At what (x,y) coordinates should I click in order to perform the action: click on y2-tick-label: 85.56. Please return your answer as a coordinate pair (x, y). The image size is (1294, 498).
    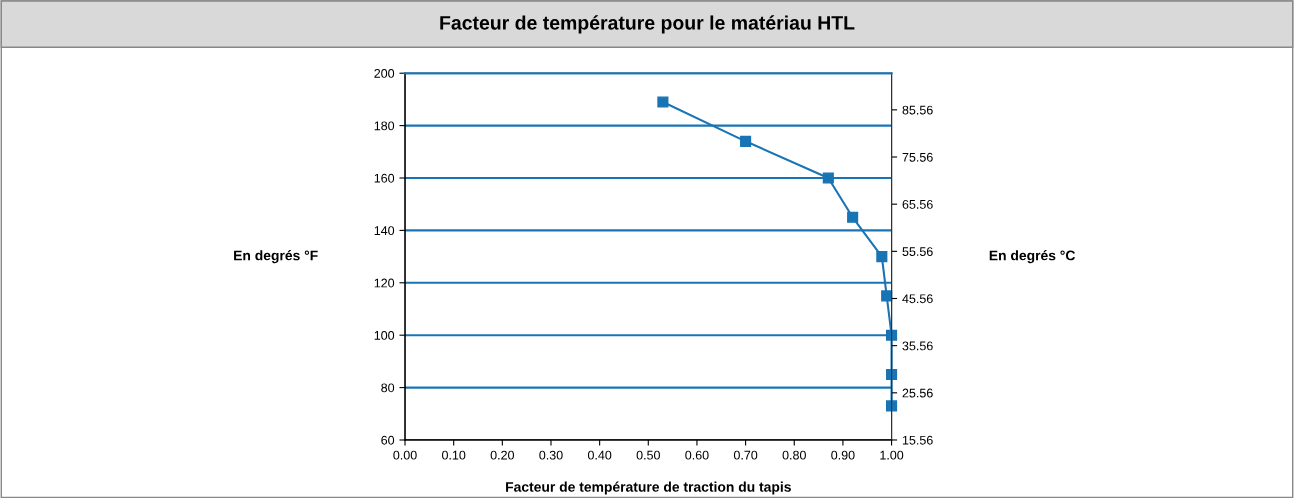
    Looking at the image, I should click on (917, 110).